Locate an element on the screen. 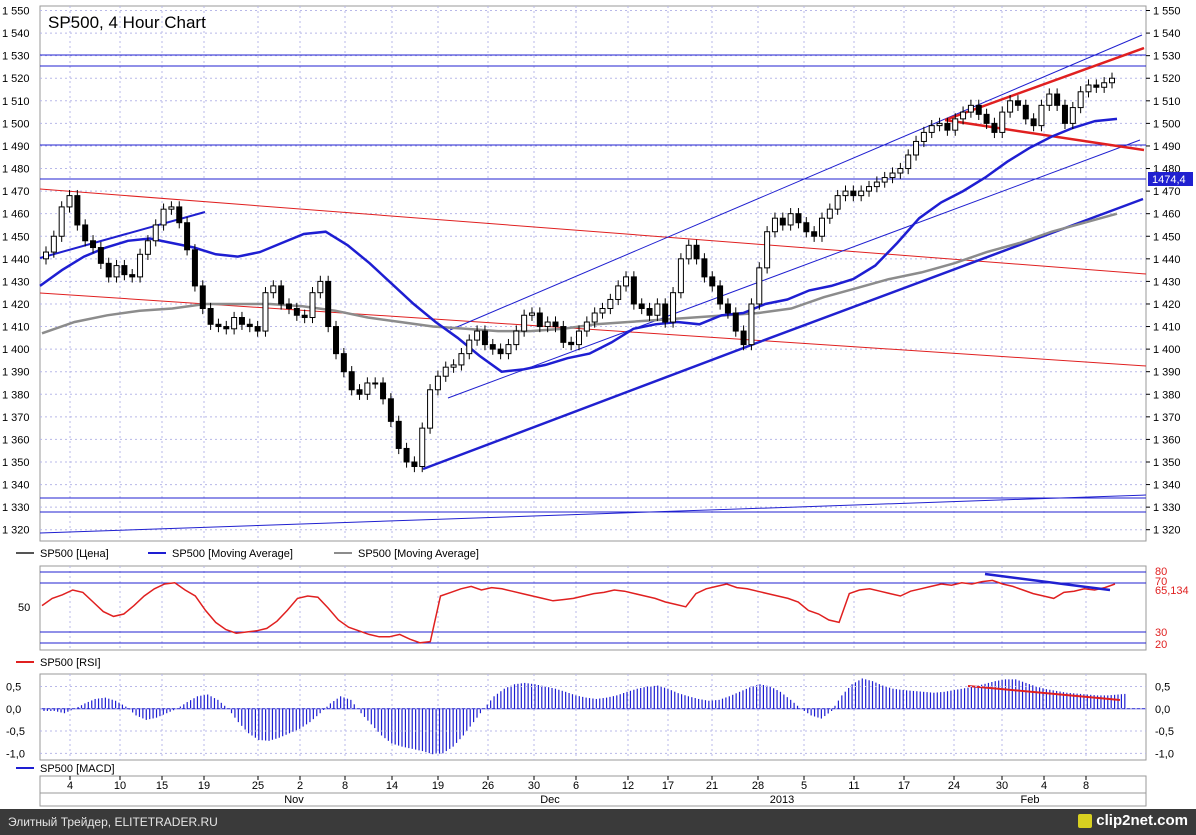 This screenshot has height=835, width=1196. x-tick-label: 15 is located at coordinates (162, 786).